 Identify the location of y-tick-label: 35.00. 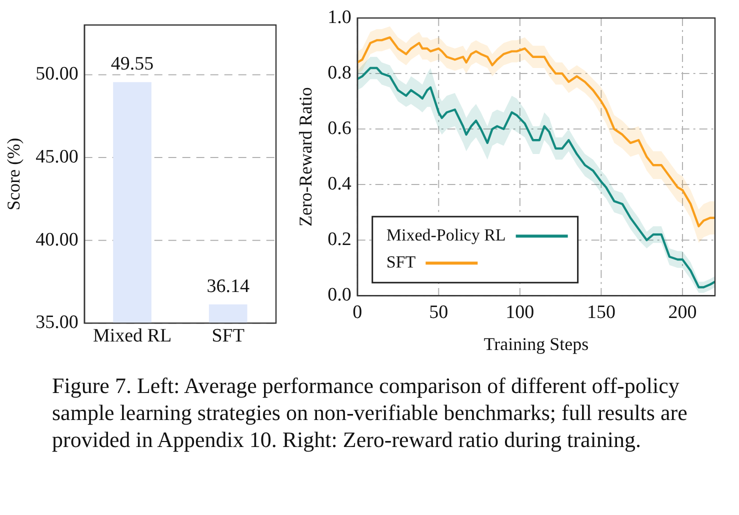
(57, 323).